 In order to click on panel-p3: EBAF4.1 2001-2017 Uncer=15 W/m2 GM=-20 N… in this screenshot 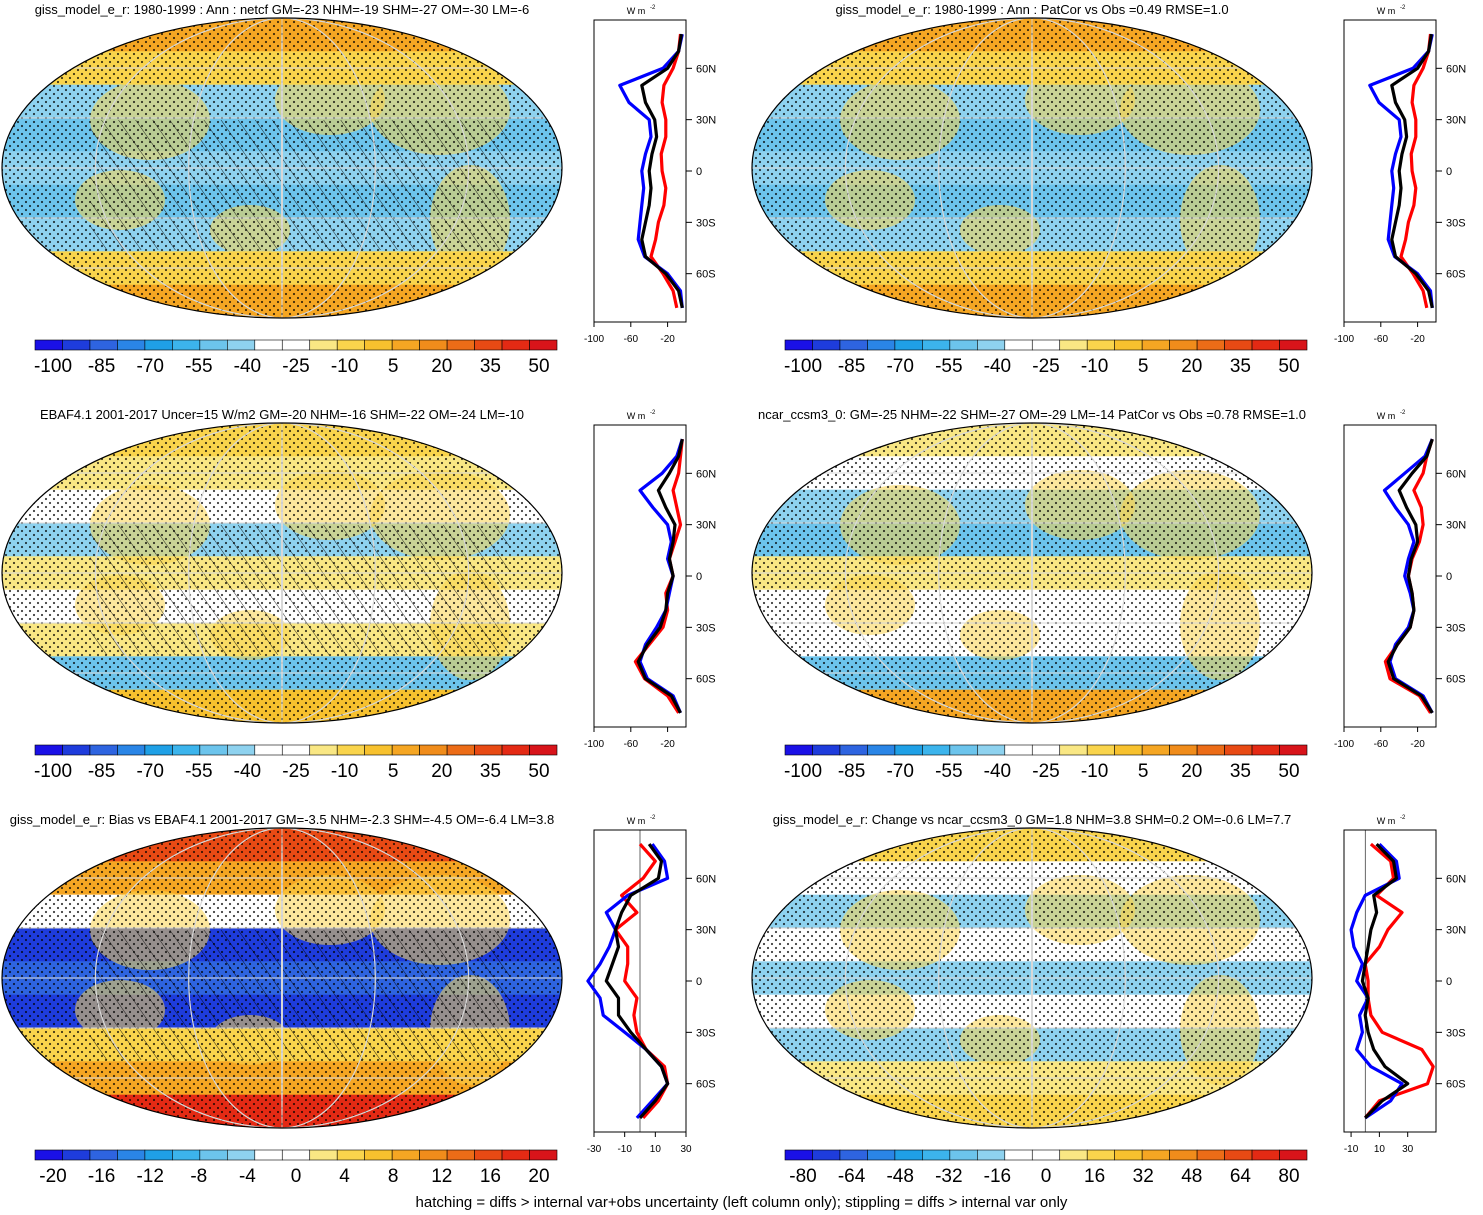, I will do `click(358, 594)`.